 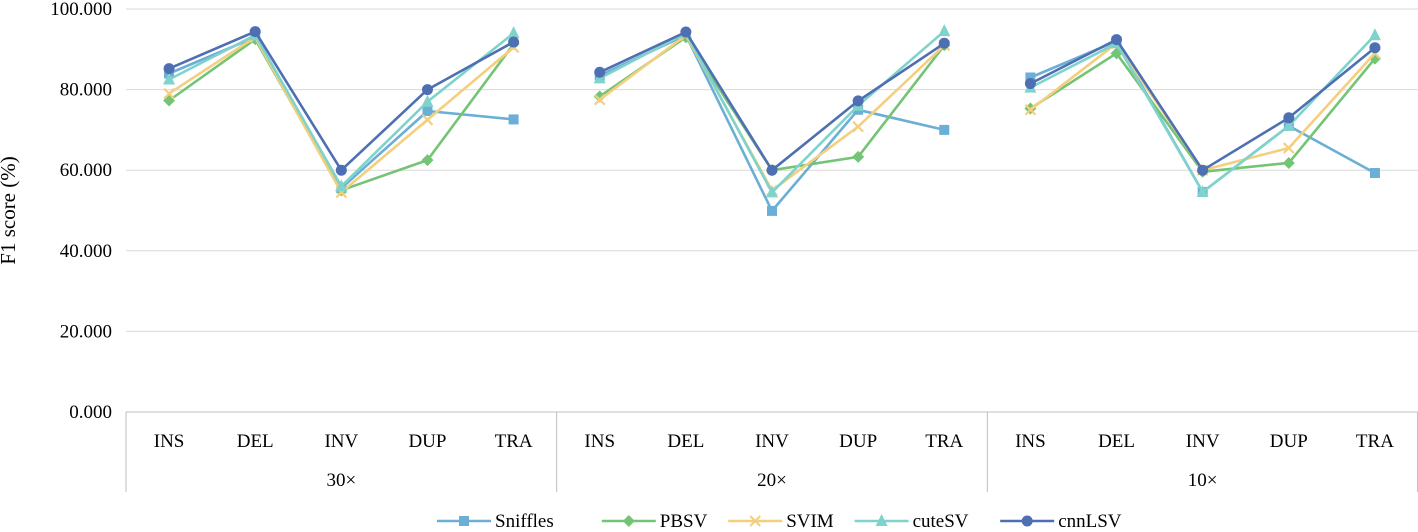 I want to click on y-tick-label: 0.000, so click(x=90, y=412).